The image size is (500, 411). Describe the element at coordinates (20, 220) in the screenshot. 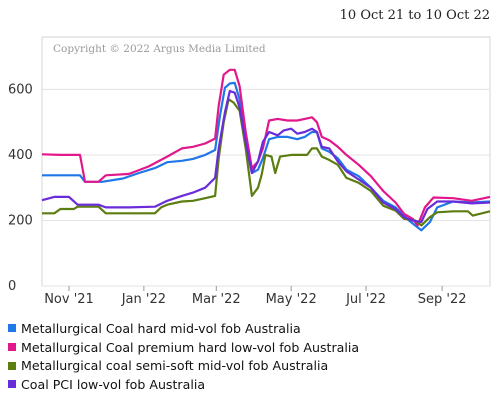

I see `y-tick-label: 200` at that location.